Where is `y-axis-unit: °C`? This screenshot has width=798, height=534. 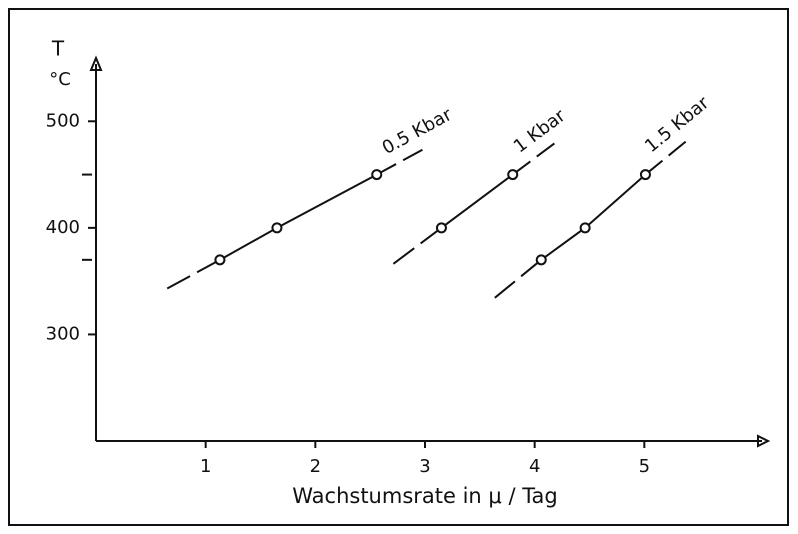
y-axis-unit: °C is located at coordinates (60, 79).